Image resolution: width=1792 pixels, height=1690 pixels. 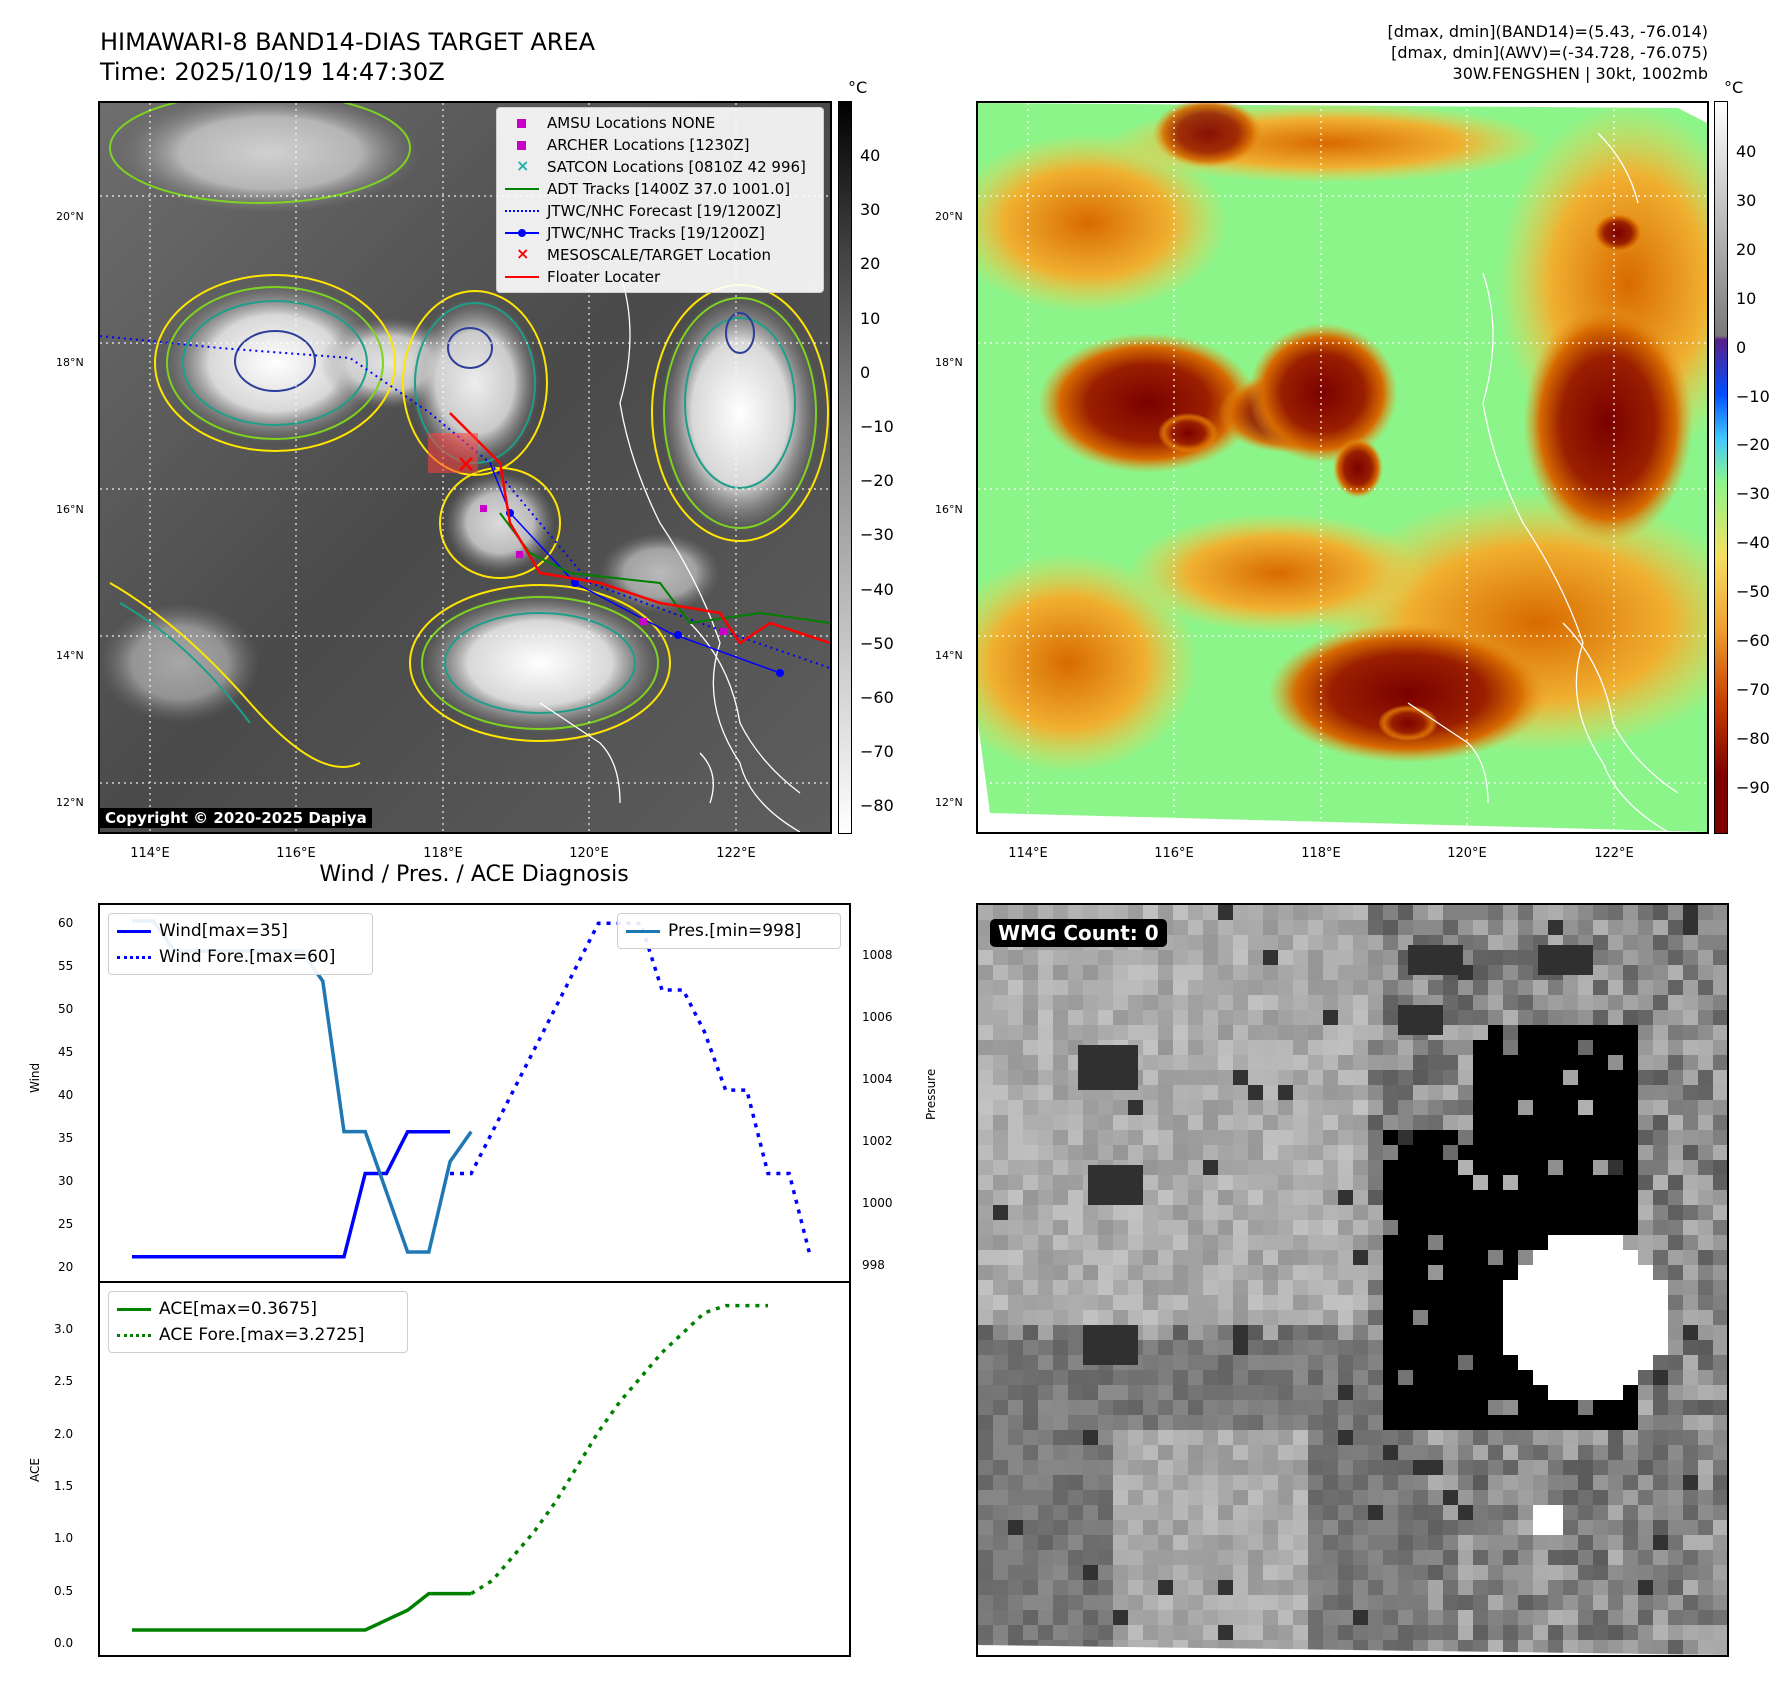 What do you see at coordinates (631, 123) in the screenshot?
I see `map-legend-label: AMSU Locations NONE` at bounding box center [631, 123].